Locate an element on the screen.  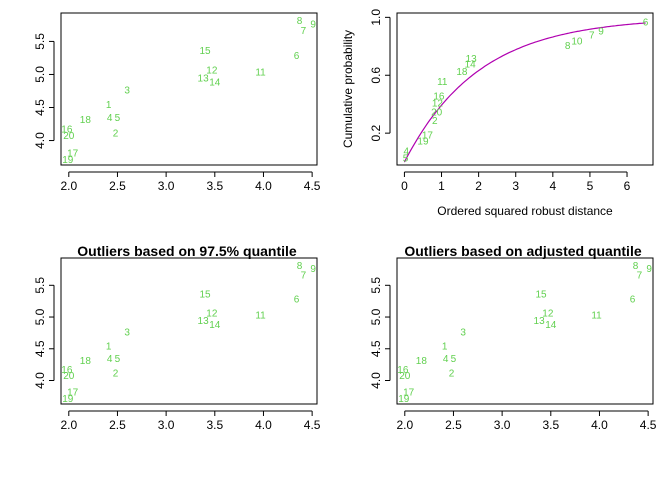
point-label-3: 3 is located at coordinates (127, 332).